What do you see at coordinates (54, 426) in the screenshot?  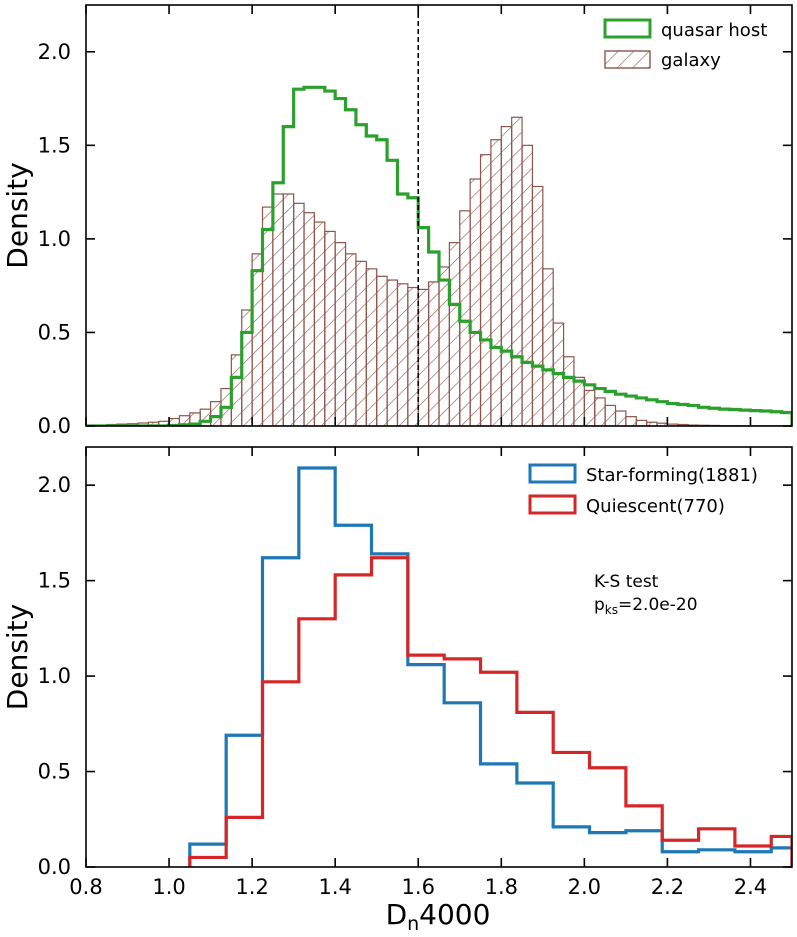 I see `top-ytick-label: 0.0` at bounding box center [54, 426].